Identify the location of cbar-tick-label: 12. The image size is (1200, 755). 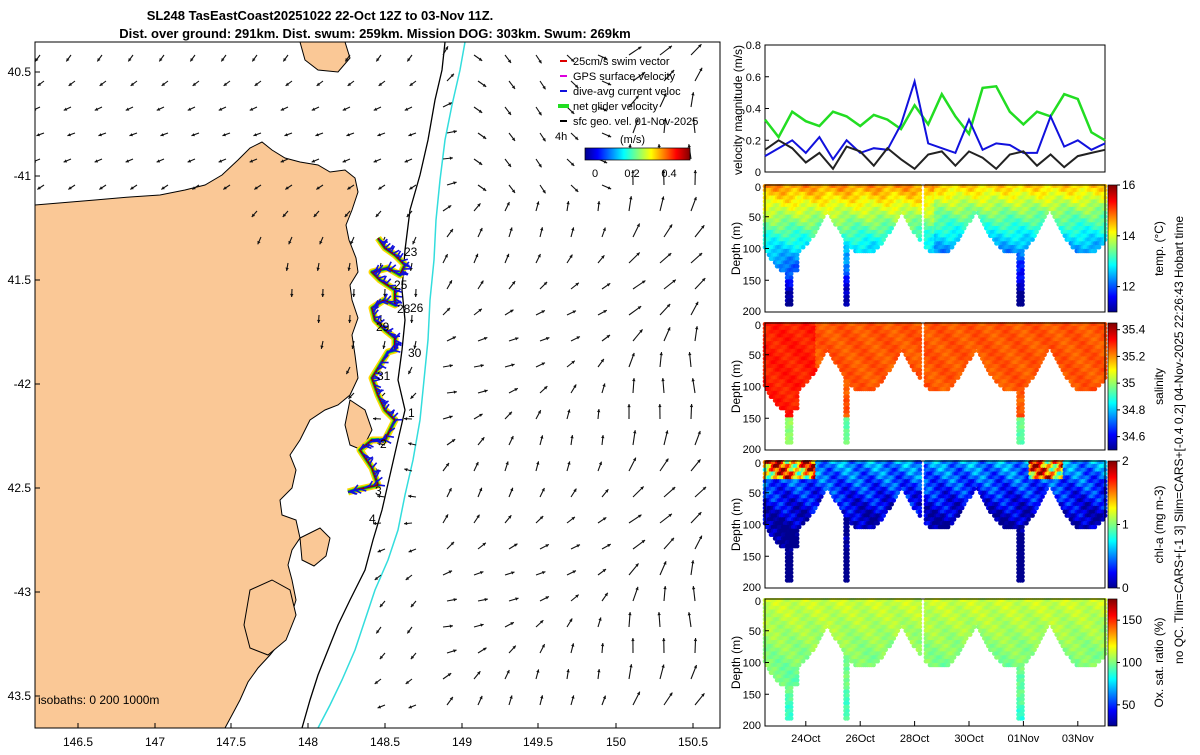
(1129, 287).